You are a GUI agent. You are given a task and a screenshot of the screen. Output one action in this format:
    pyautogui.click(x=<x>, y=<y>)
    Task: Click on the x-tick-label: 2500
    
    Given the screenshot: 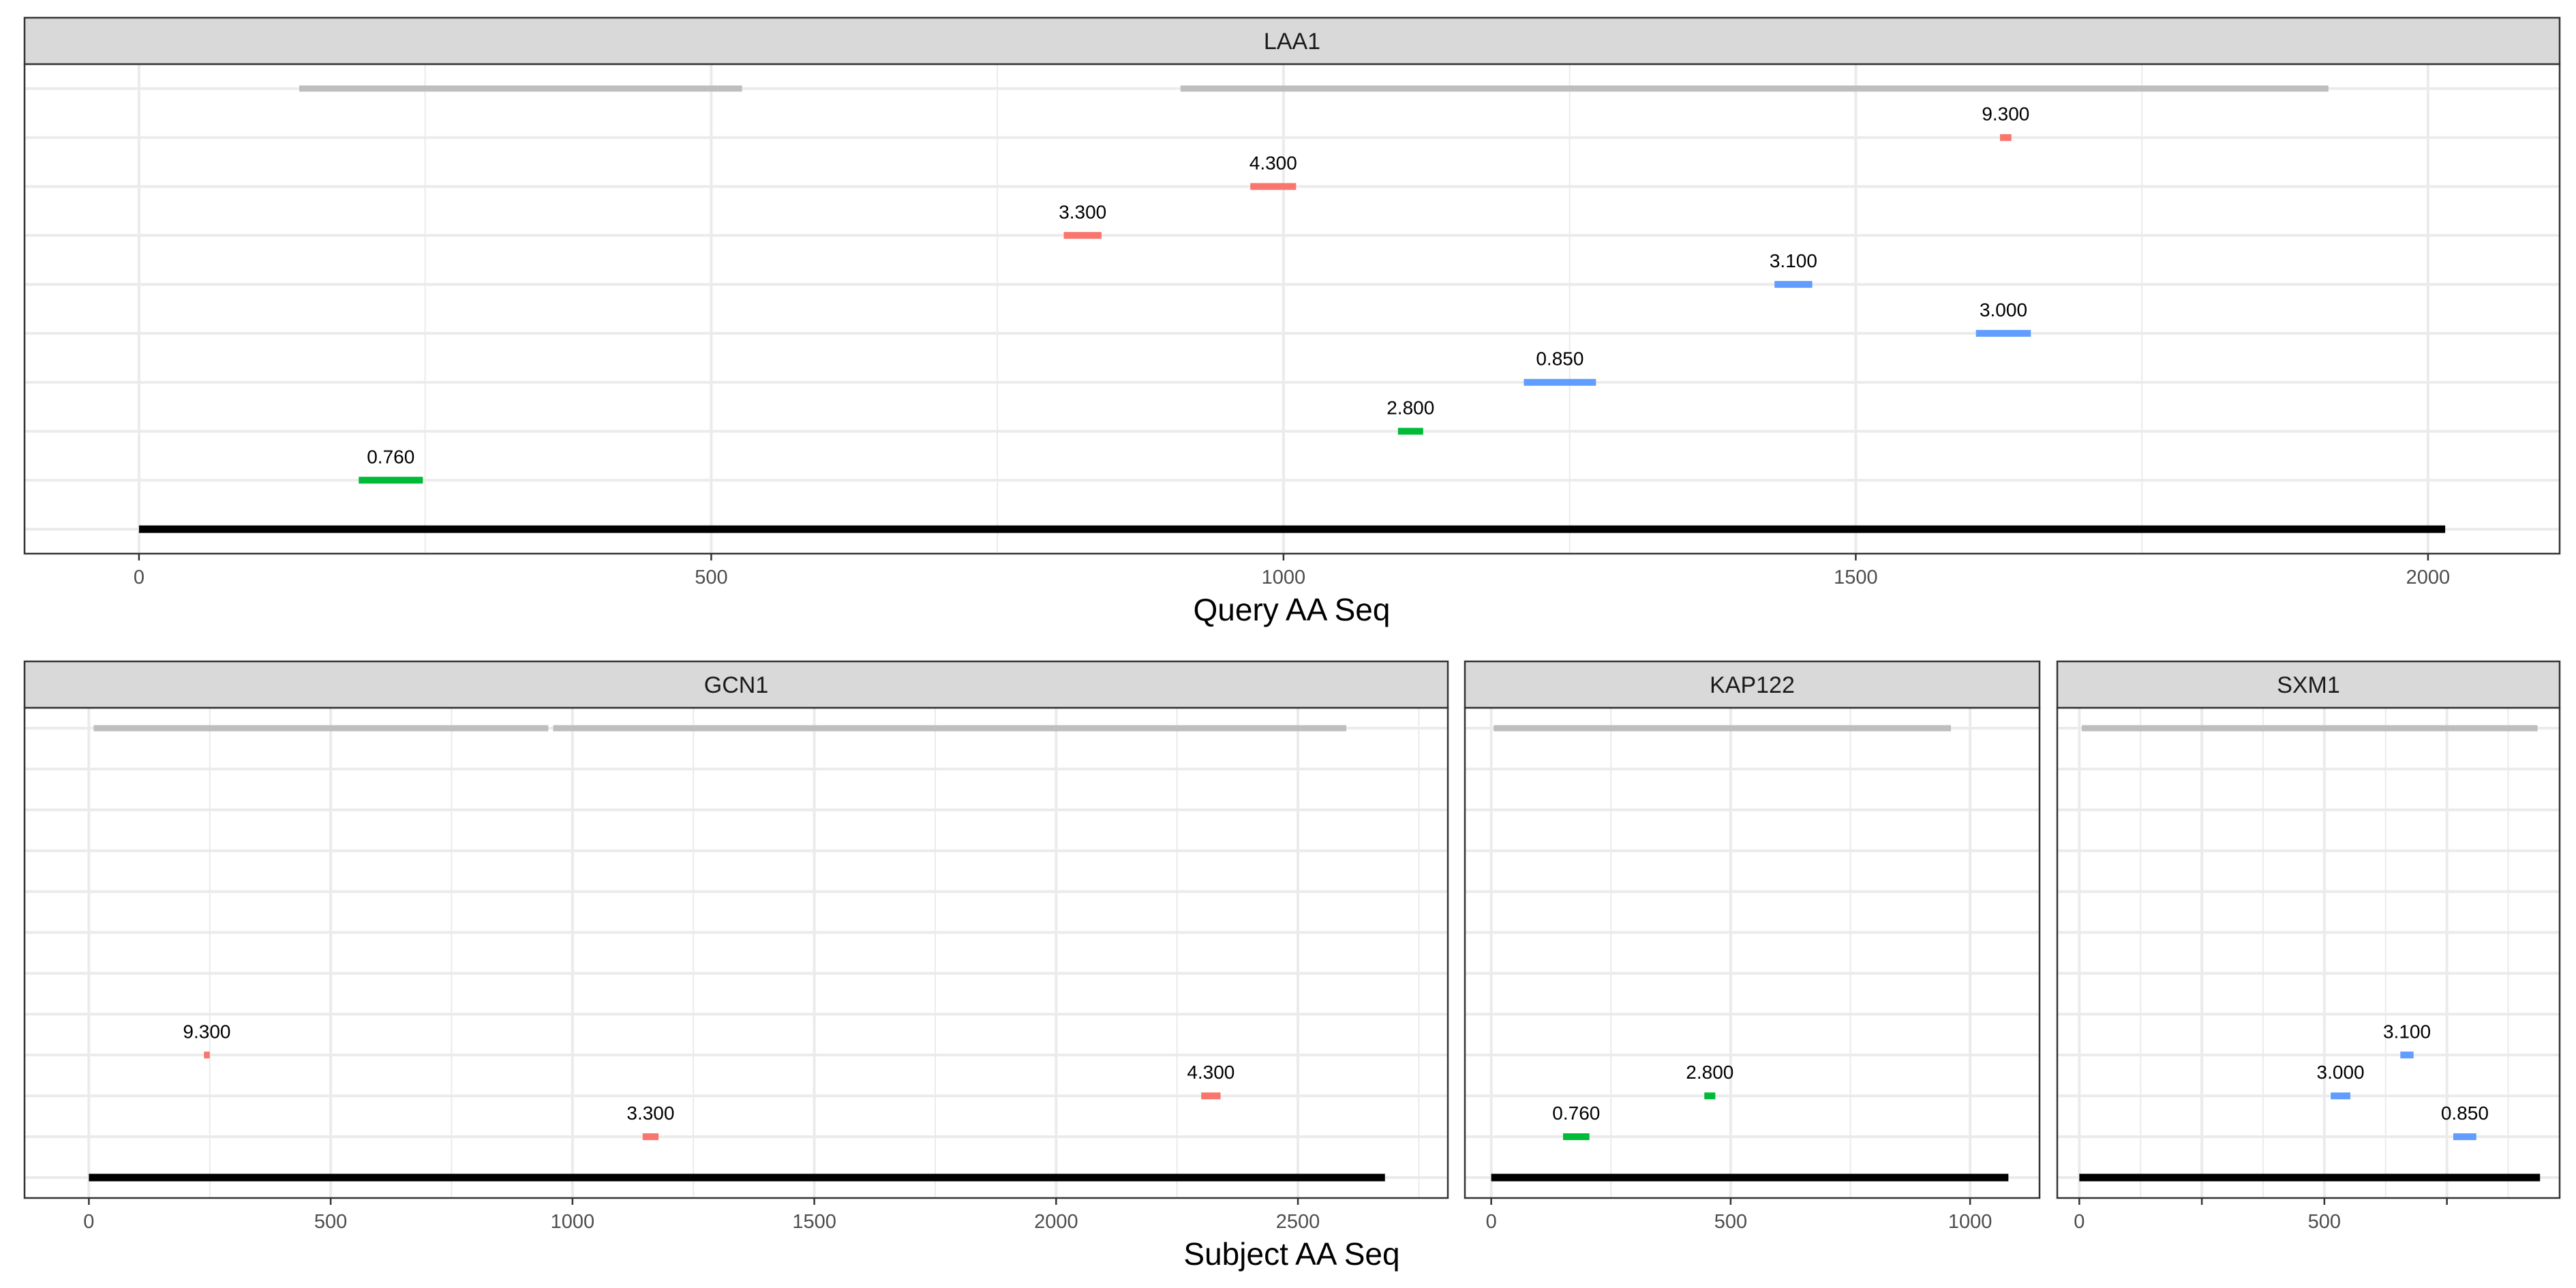 What is the action you would take?
    pyautogui.click(x=1298, y=1222)
    